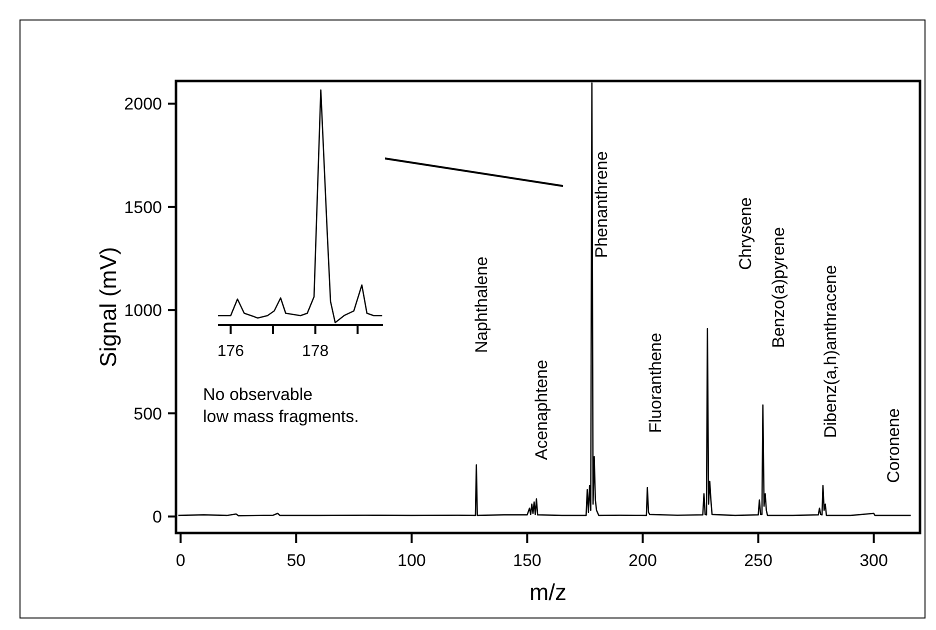 This screenshot has height=630, width=936. I want to click on annotation: Acenaphtene, so click(541, 410).